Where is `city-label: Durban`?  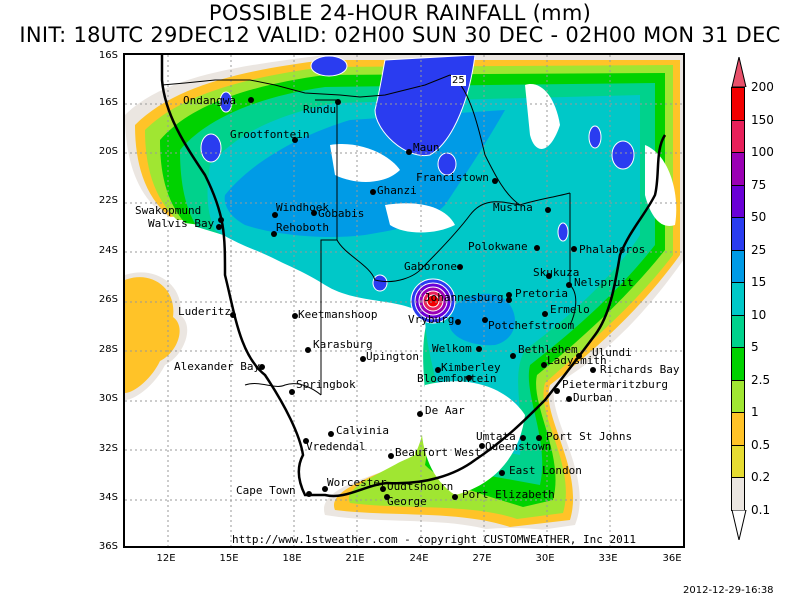 city-label: Durban is located at coordinates (593, 397).